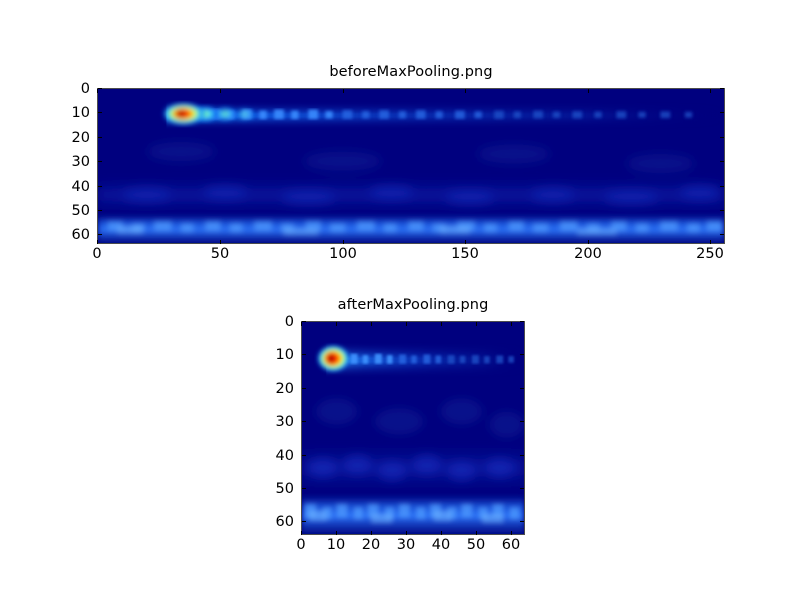  Describe the element at coordinates (284, 455) in the screenshot. I see `ytick-label-after-40: 40` at that location.